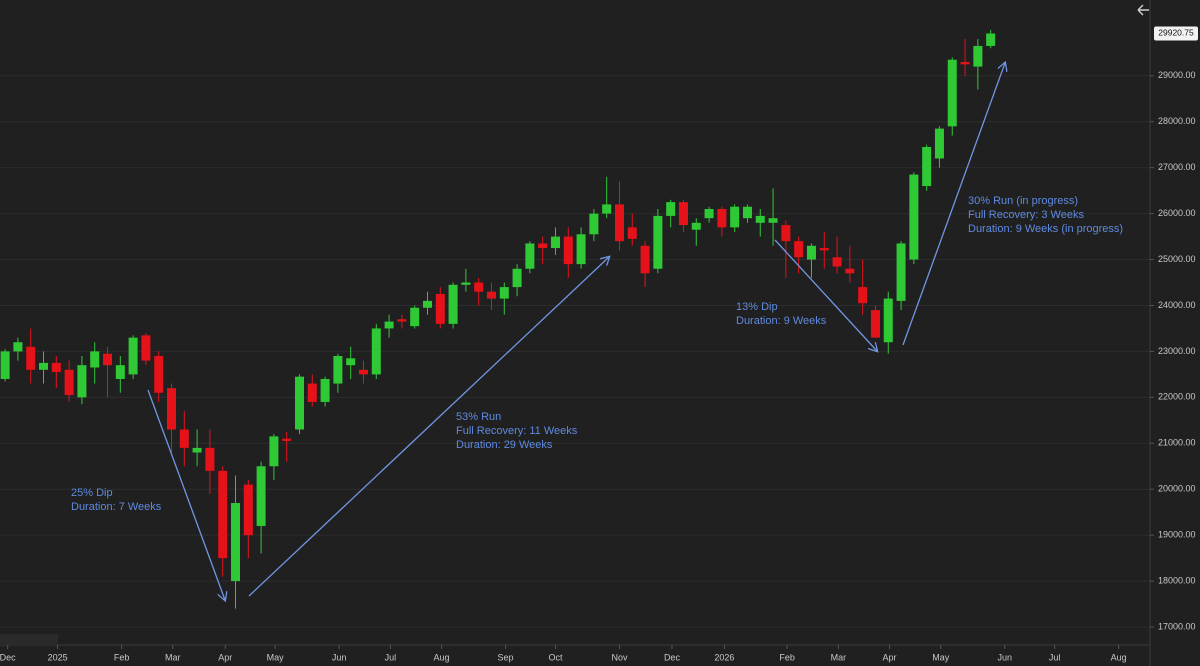 The image size is (1200, 666). I want to click on annotation-line: 13% Dip, so click(757, 307).